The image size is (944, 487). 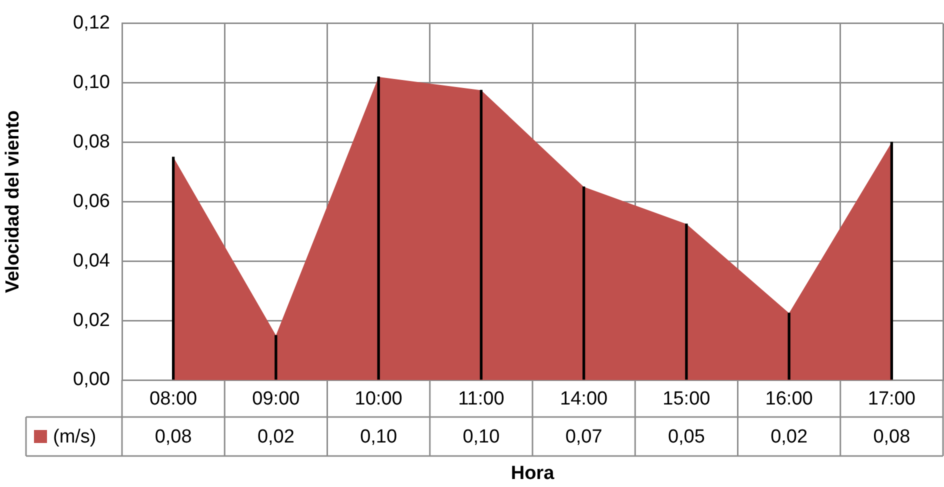 I want to click on x-tick-label: 11:00, so click(x=481, y=399).